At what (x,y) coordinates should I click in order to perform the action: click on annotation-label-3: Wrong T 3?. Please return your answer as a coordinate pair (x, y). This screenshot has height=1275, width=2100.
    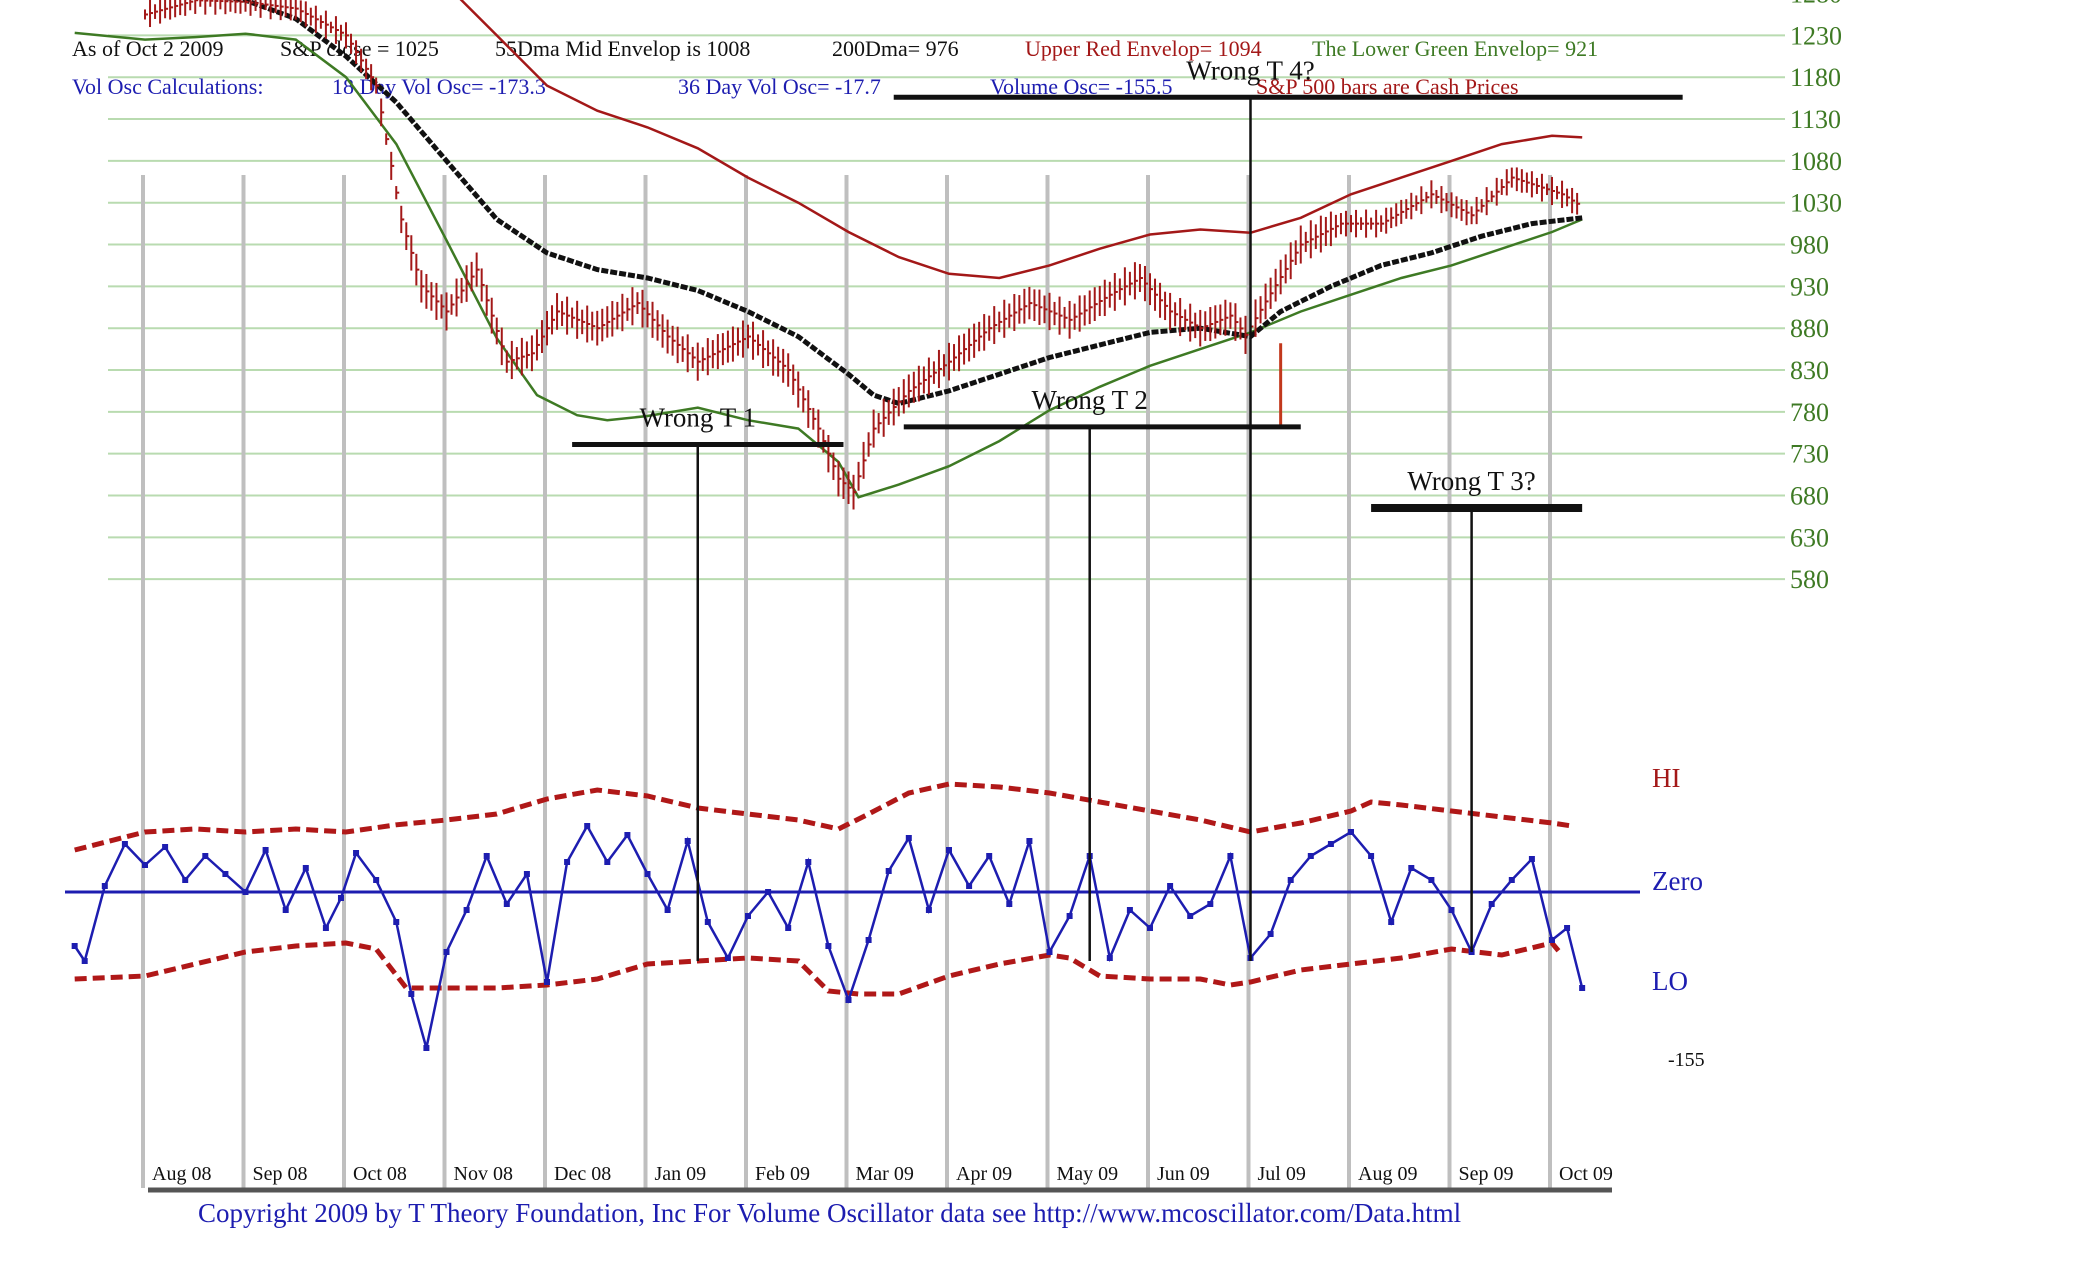
    Looking at the image, I should click on (1471, 481).